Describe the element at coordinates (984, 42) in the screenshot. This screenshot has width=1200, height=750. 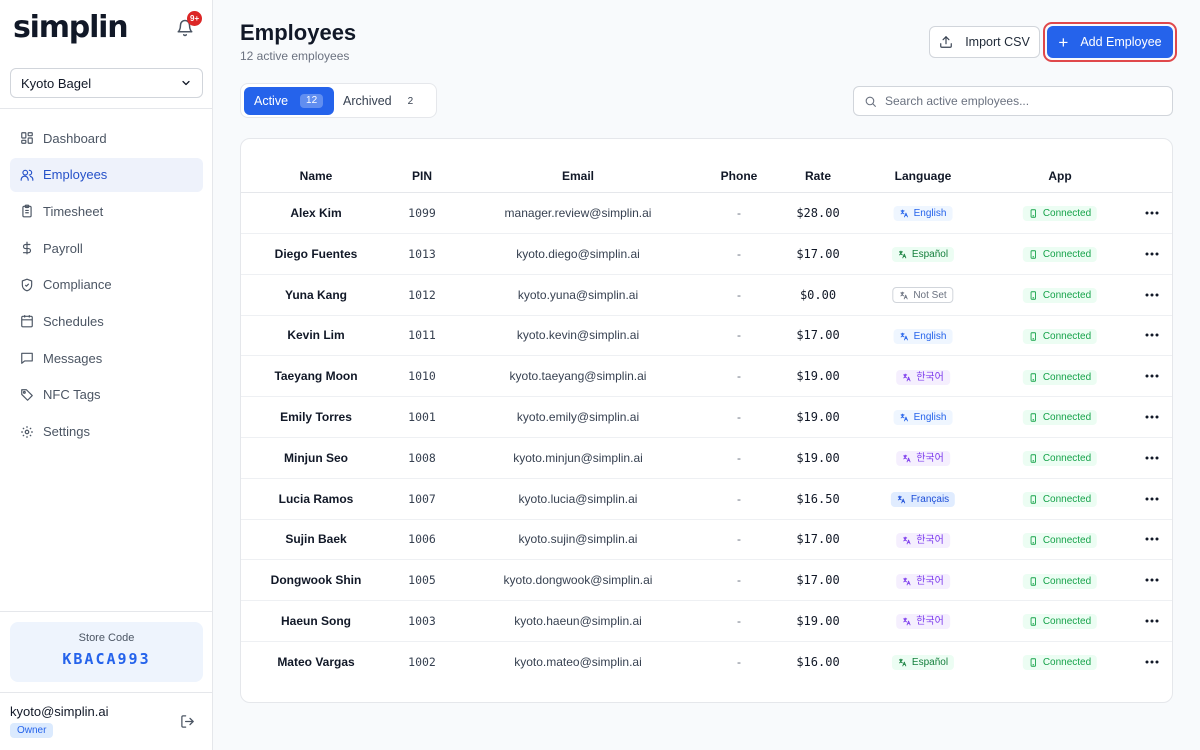
I see `import-csv-button: Import CSV` at that location.